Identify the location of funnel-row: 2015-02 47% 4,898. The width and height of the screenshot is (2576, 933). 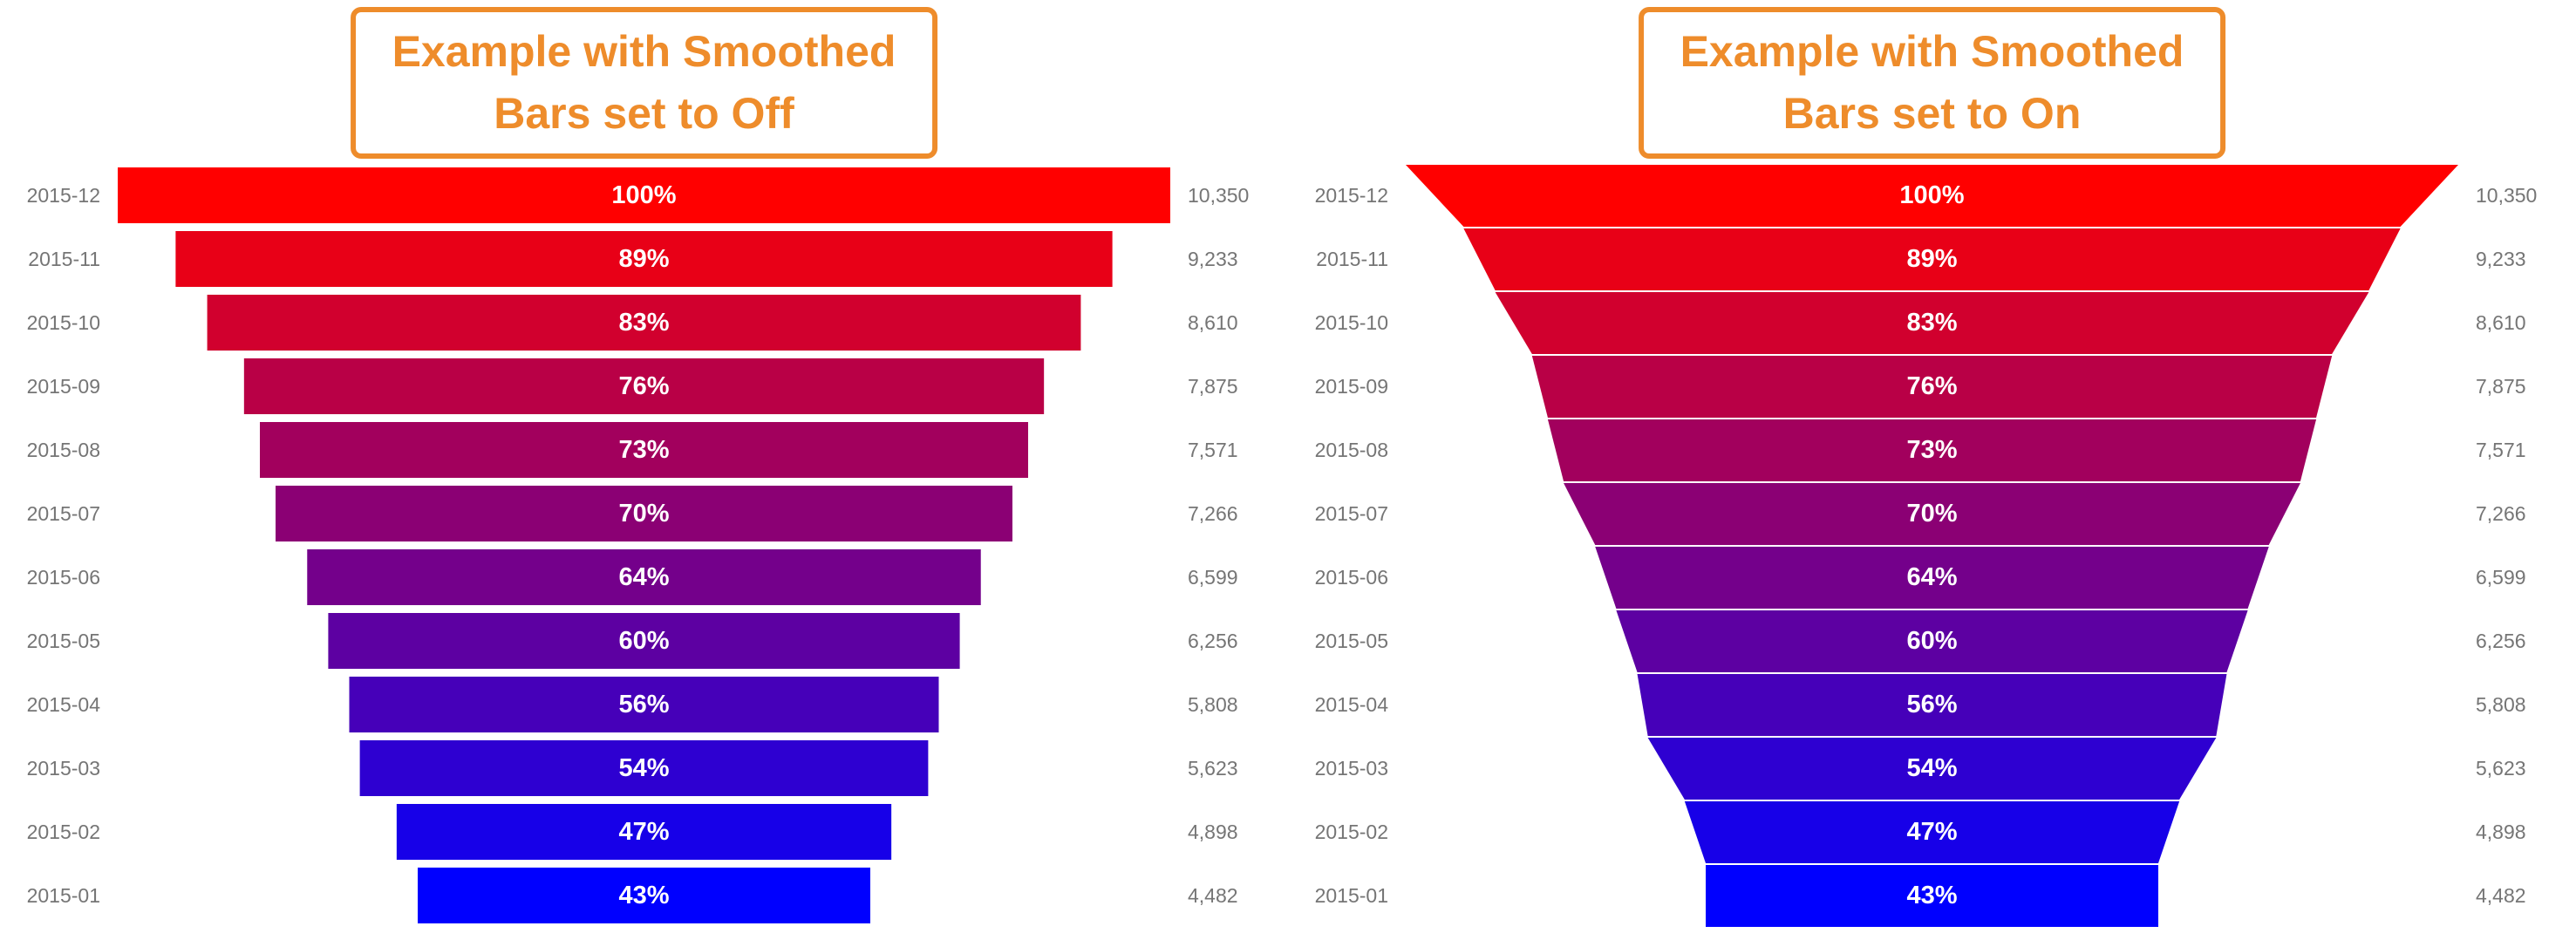
(1932, 832).